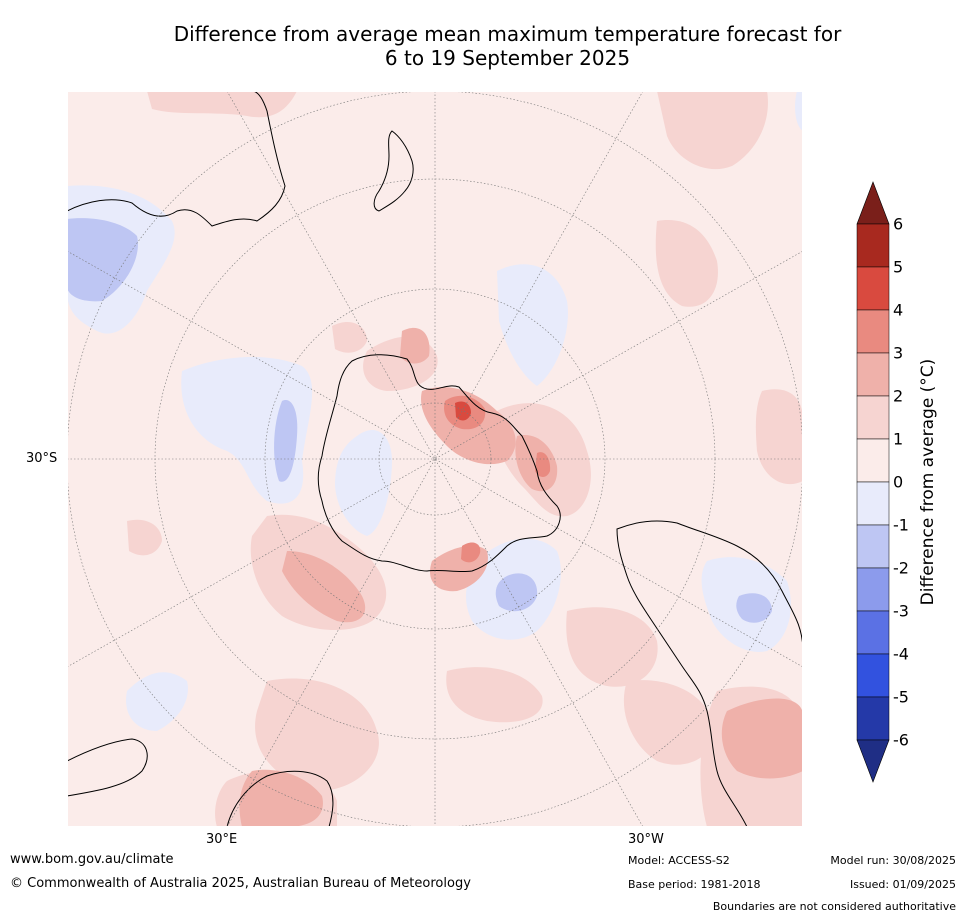  Describe the element at coordinates (280, 798) in the screenshot. I see `africa-coastline` at that location.